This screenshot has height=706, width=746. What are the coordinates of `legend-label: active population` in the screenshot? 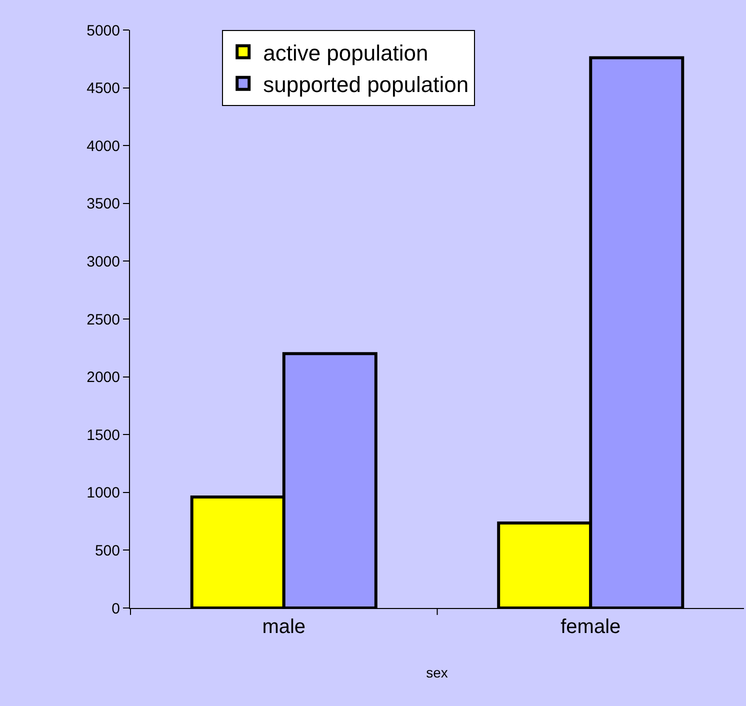 It's located at (345, 53).